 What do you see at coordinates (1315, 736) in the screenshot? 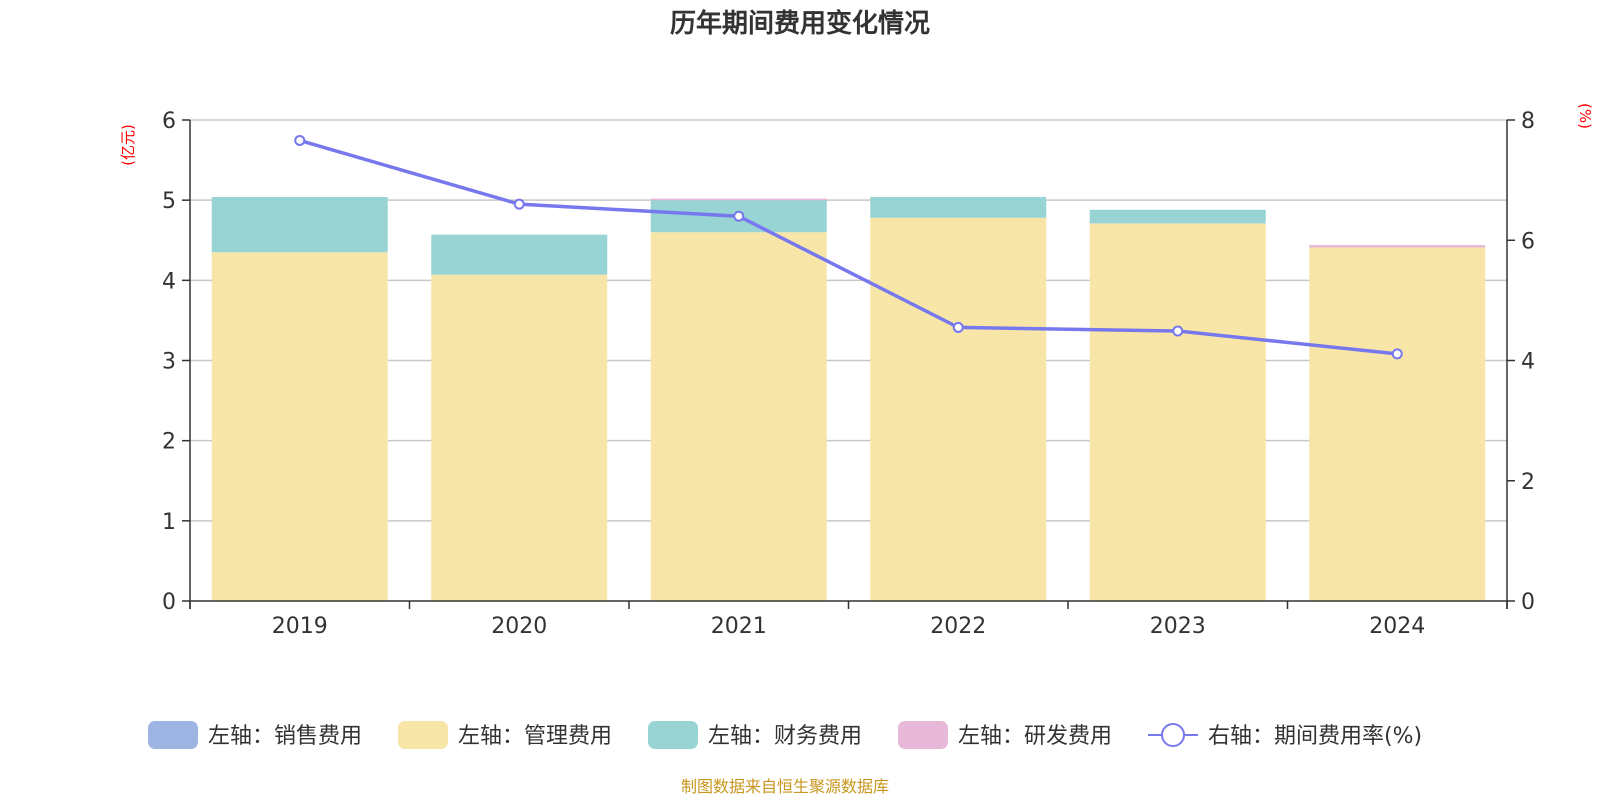
I see `legend-label: 右轴：期间费用率(%)` at bounding box center [1315, 736].